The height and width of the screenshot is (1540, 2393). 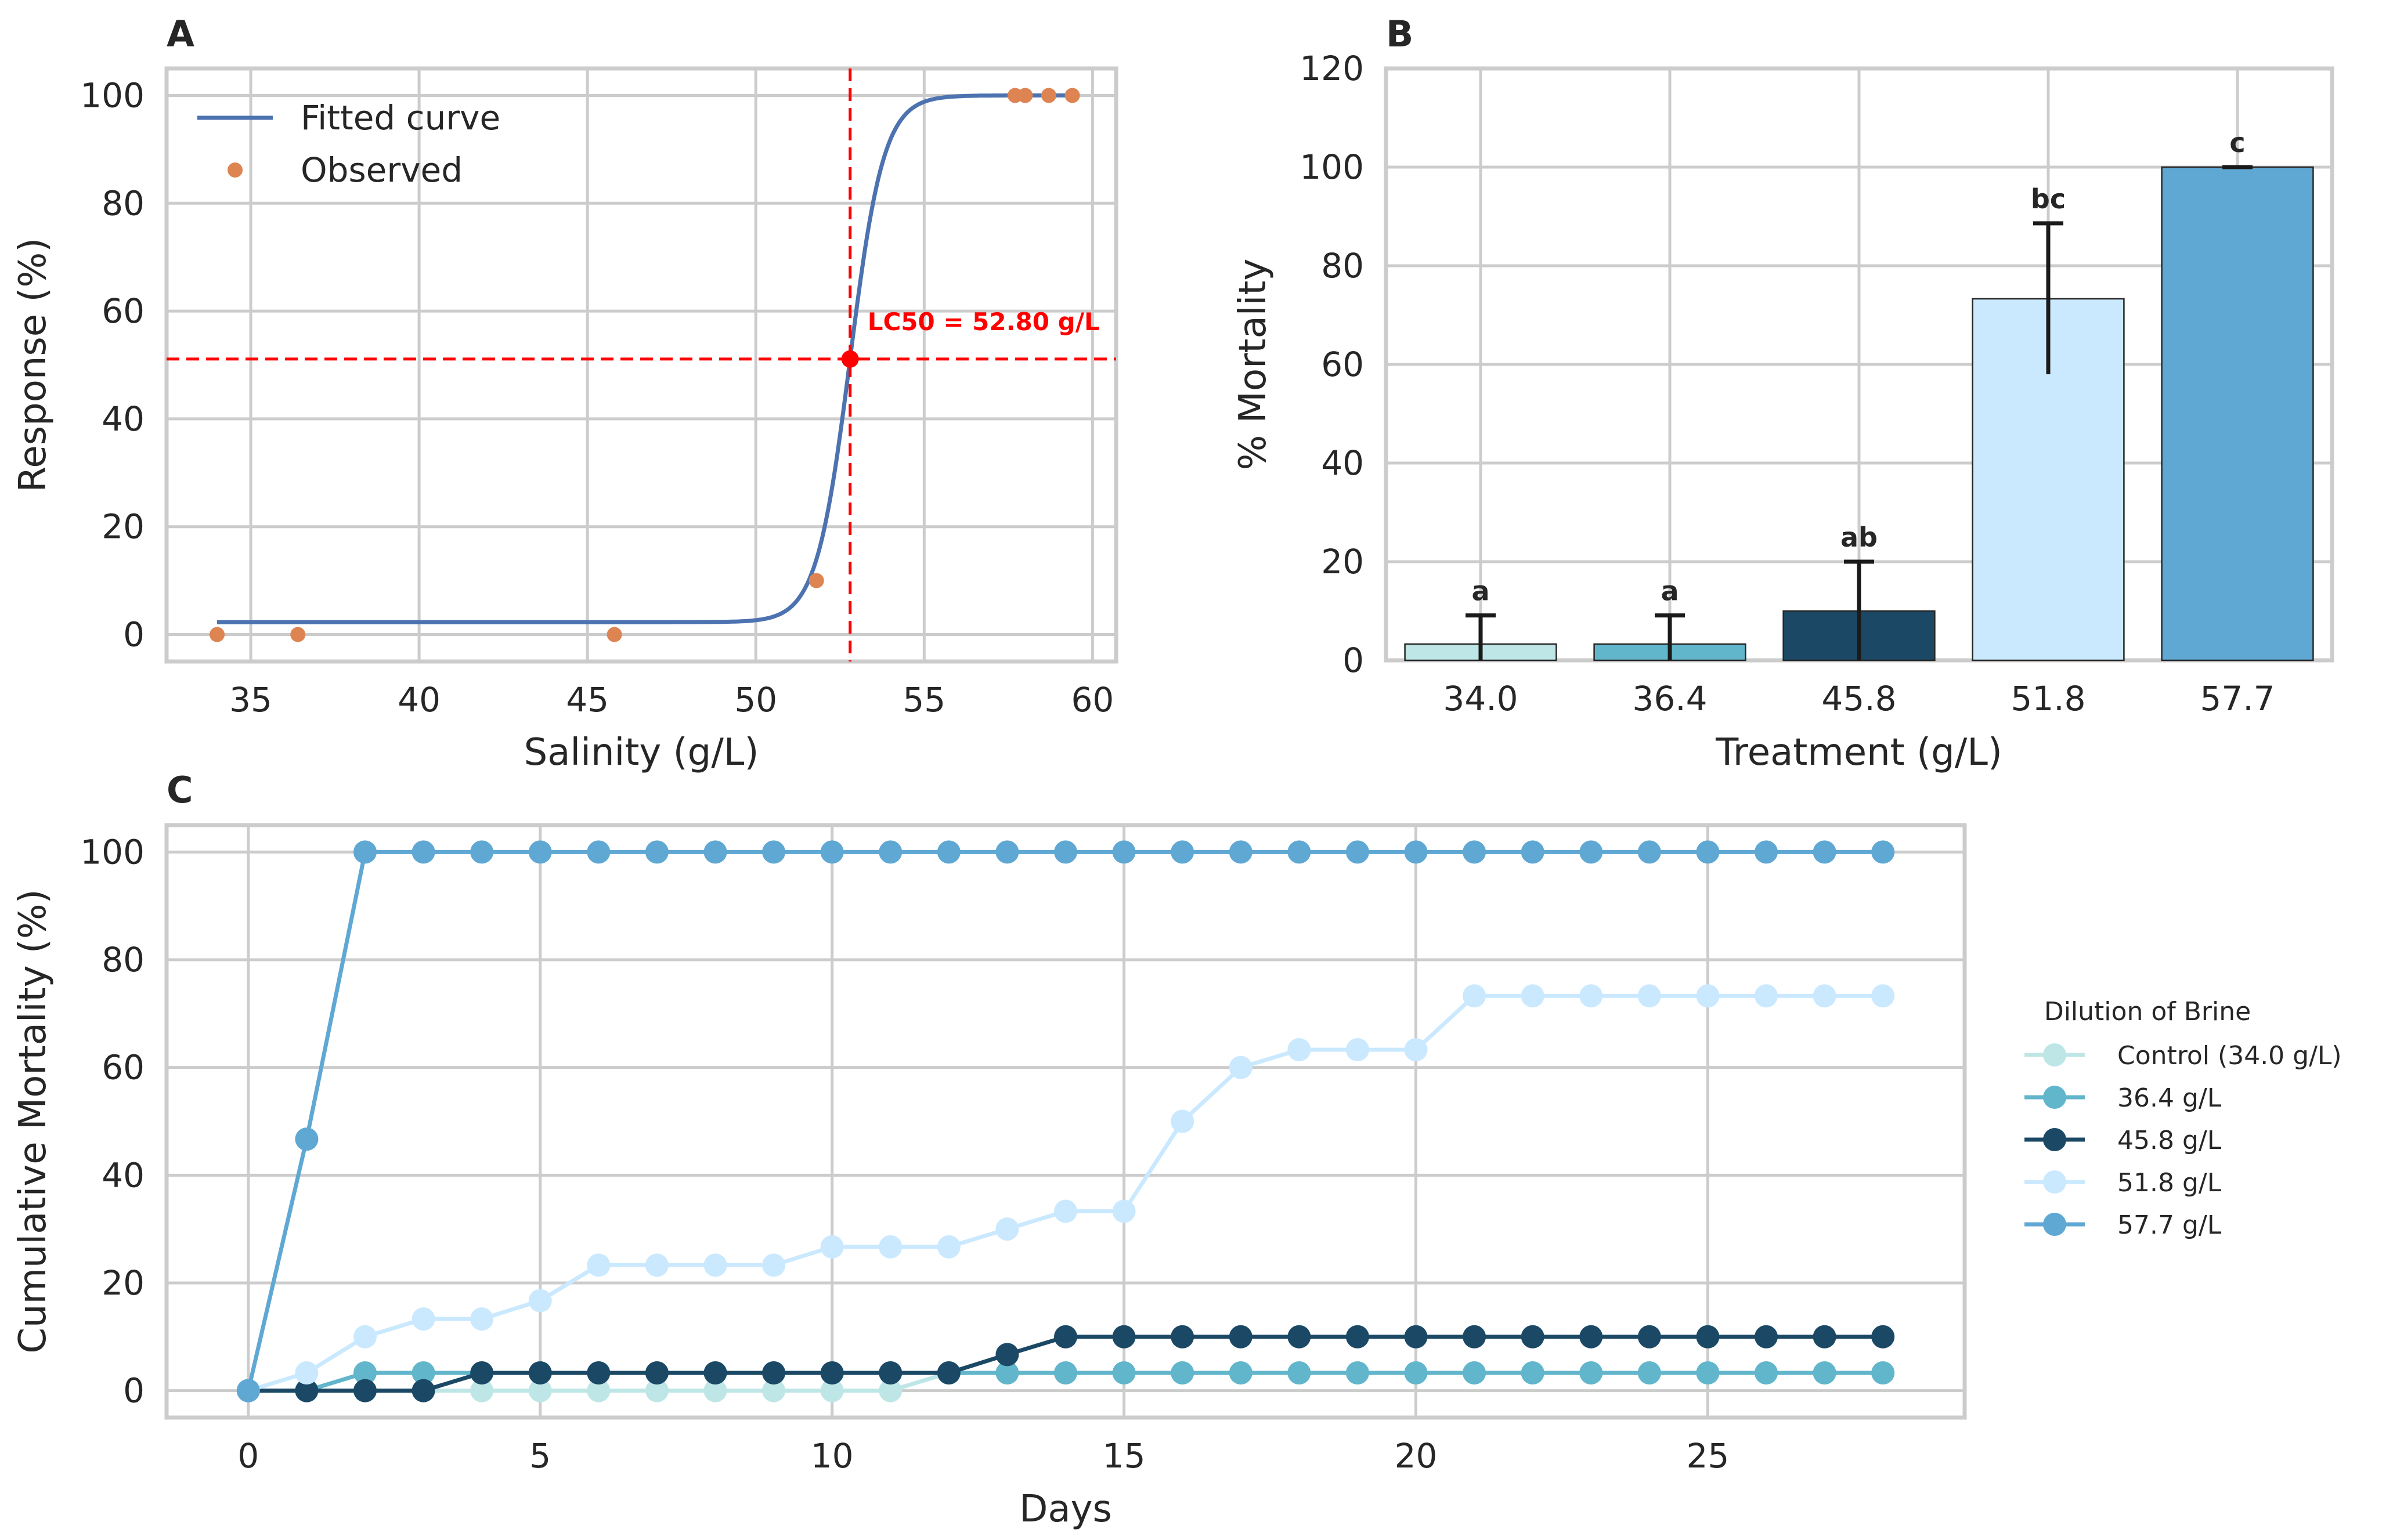 What do you see at coordinates (250, 700) in the screenshot?
I see `x-tick-label: 35` at bounding box center [250, 700].